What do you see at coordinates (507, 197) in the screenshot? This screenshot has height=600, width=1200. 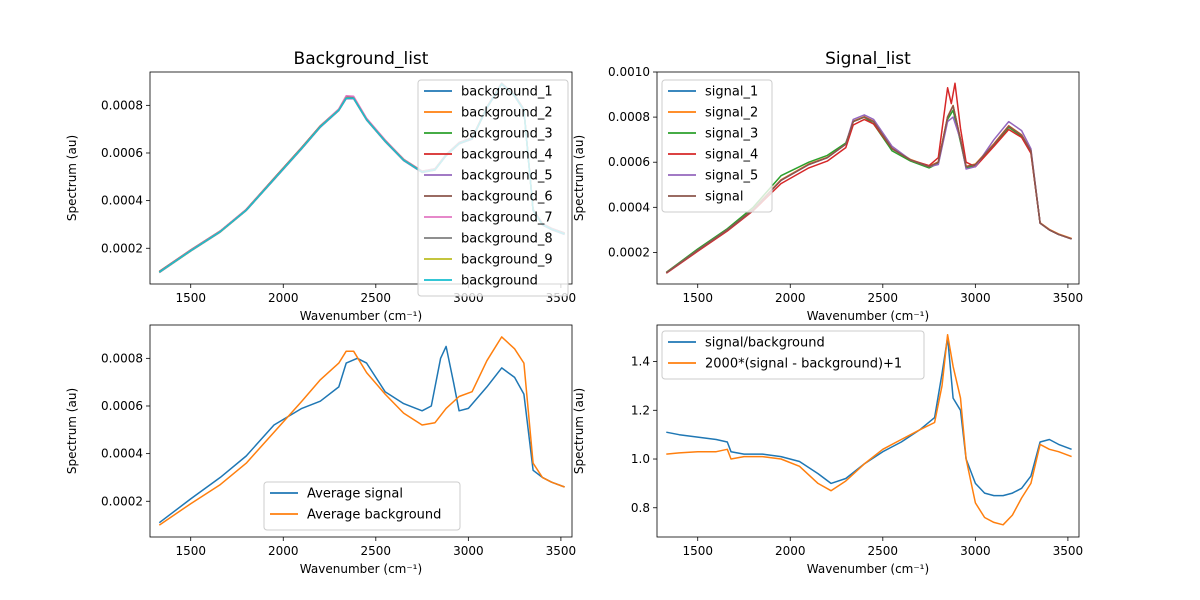 I see `legend-label: background_6` at bounding box center [507, 197].